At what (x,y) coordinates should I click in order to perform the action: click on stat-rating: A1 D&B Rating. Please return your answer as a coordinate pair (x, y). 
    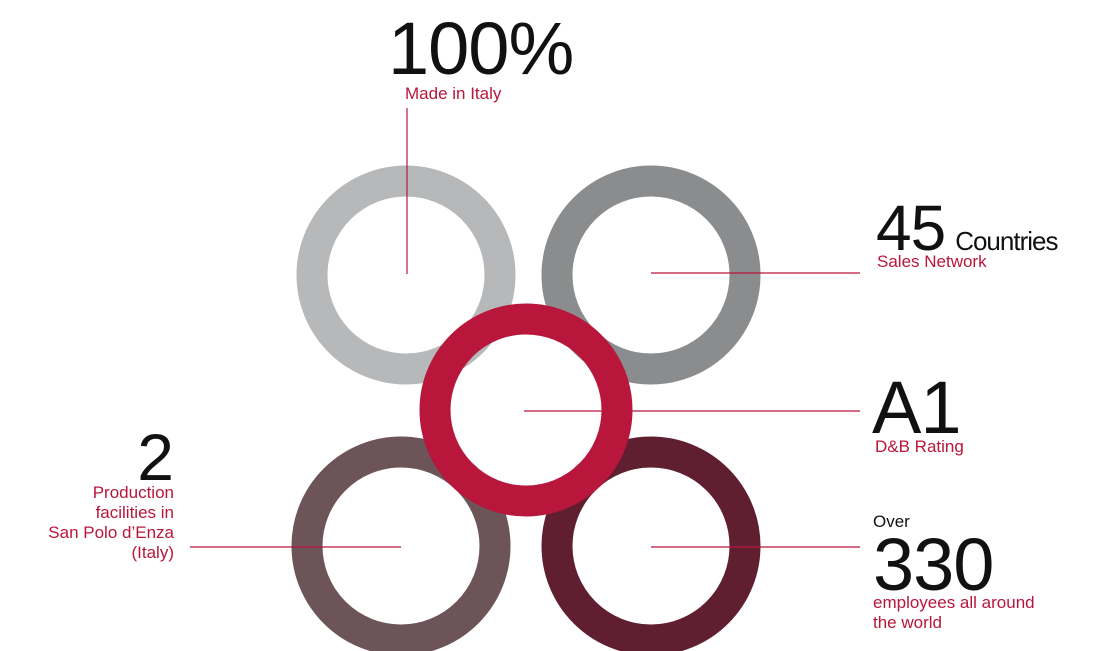
    Looking at the image, I should click on (918, 414).